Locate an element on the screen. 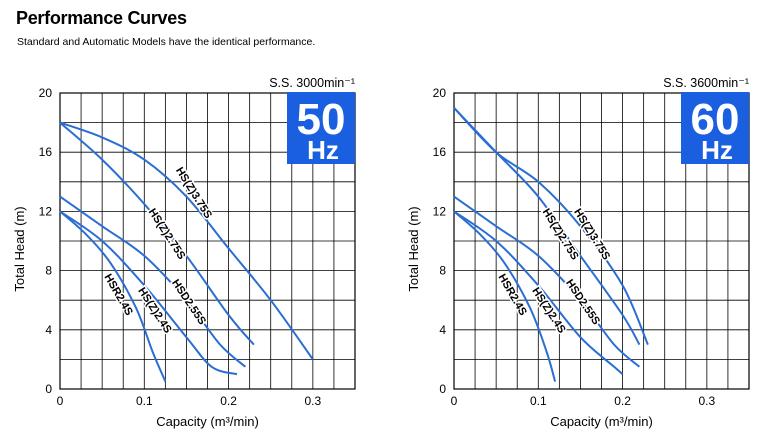 The image size is (762, 443). frequency-number: 50 is located at coordinates (321, 119).